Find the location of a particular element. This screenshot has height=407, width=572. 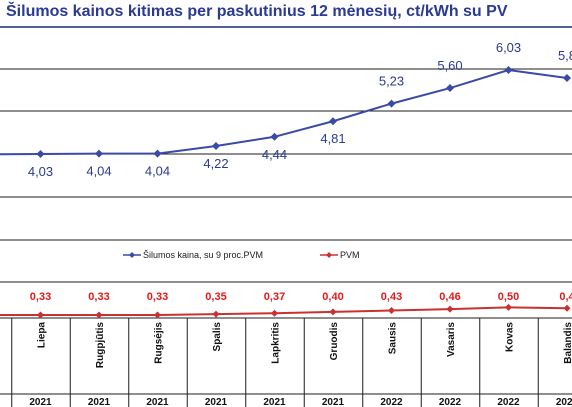

data-label-silumos-kaina: 4,03 is located at coordinates (40, 171).